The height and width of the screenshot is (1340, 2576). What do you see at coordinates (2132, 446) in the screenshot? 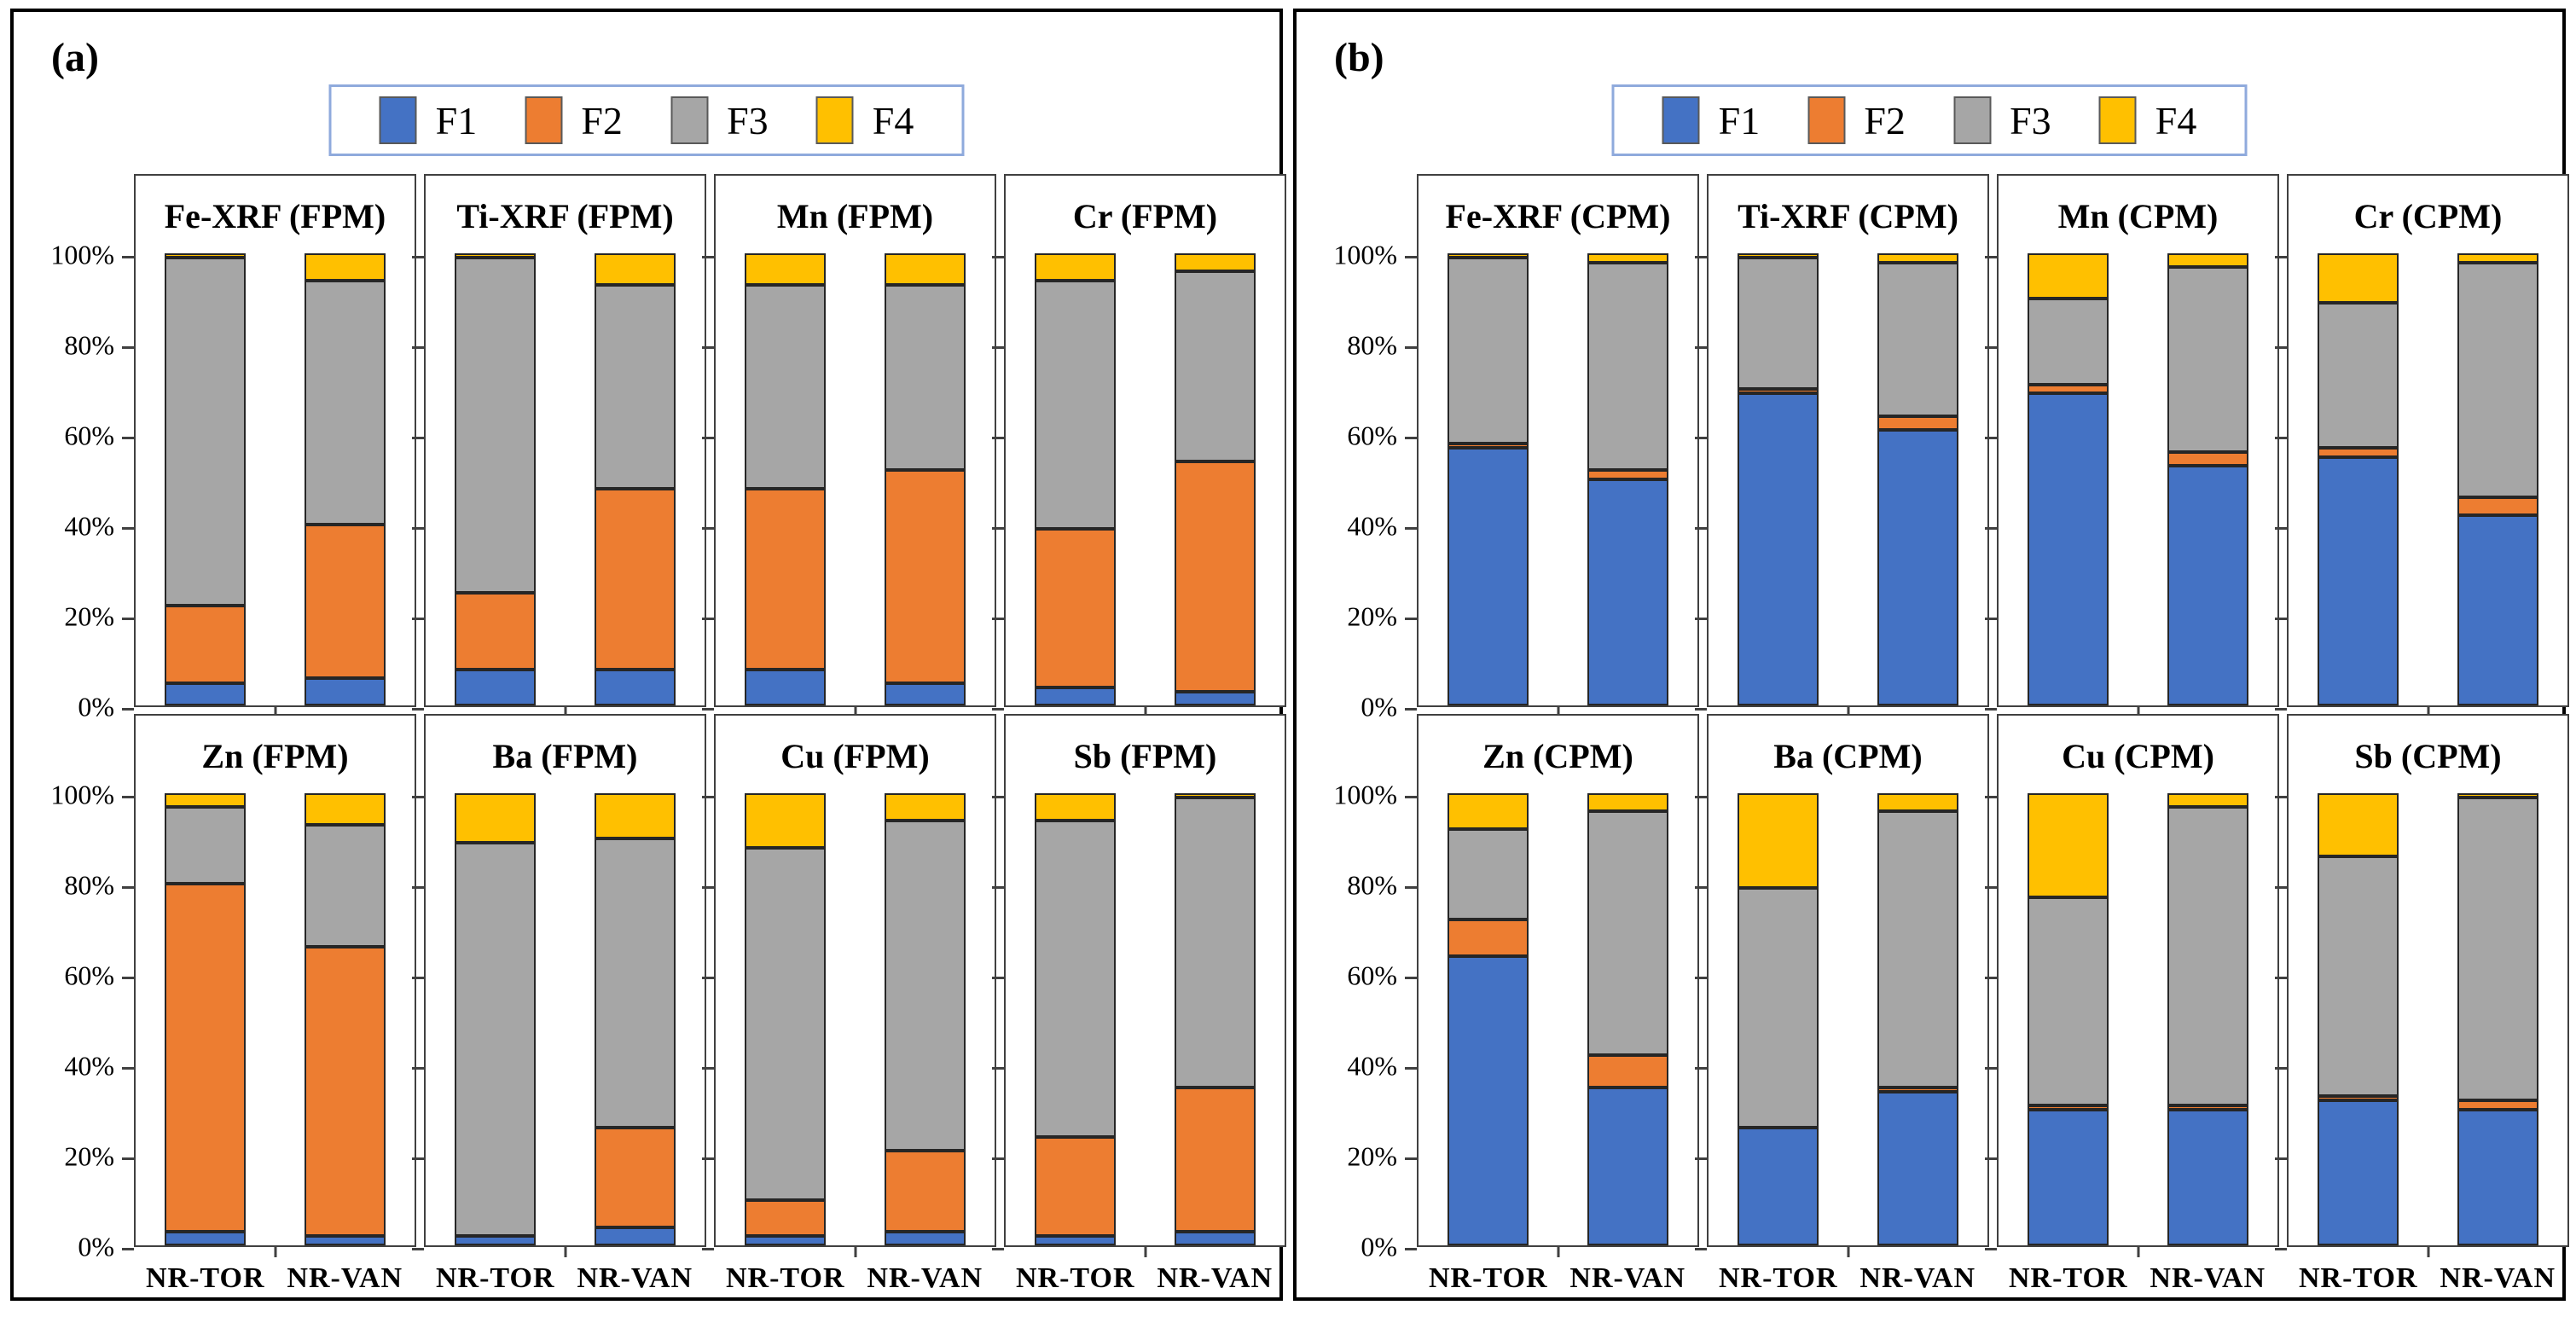
I see `chart-mn-cpm: Mn (CPM)` at bounding box center [2132, 446].